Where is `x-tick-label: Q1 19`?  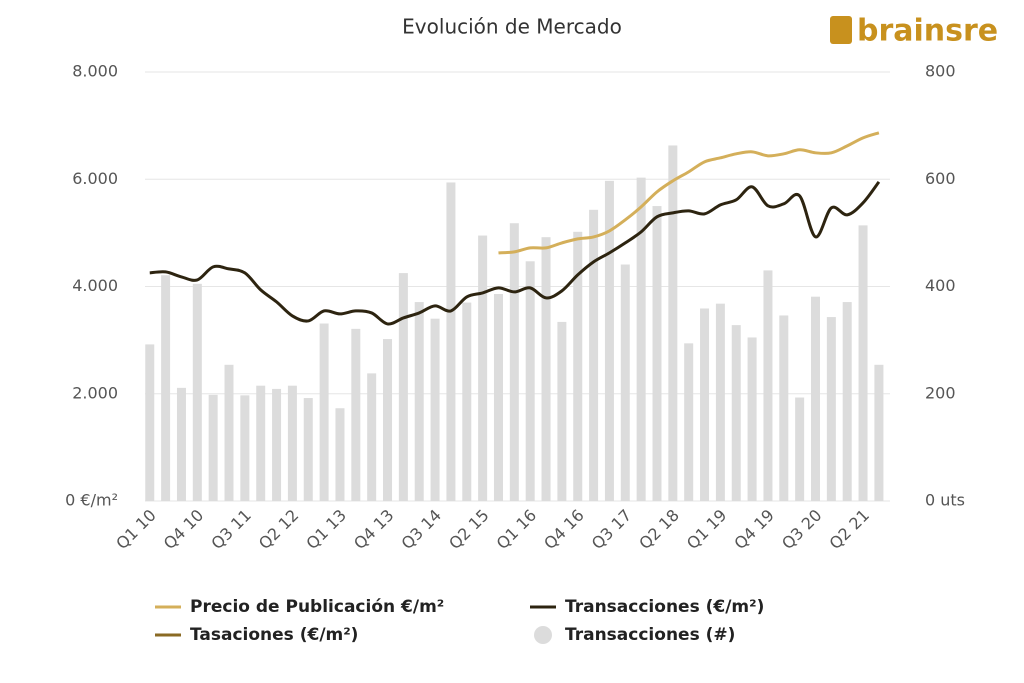 x-tick-label: Q1 19 is located at coordinates (707, 530).